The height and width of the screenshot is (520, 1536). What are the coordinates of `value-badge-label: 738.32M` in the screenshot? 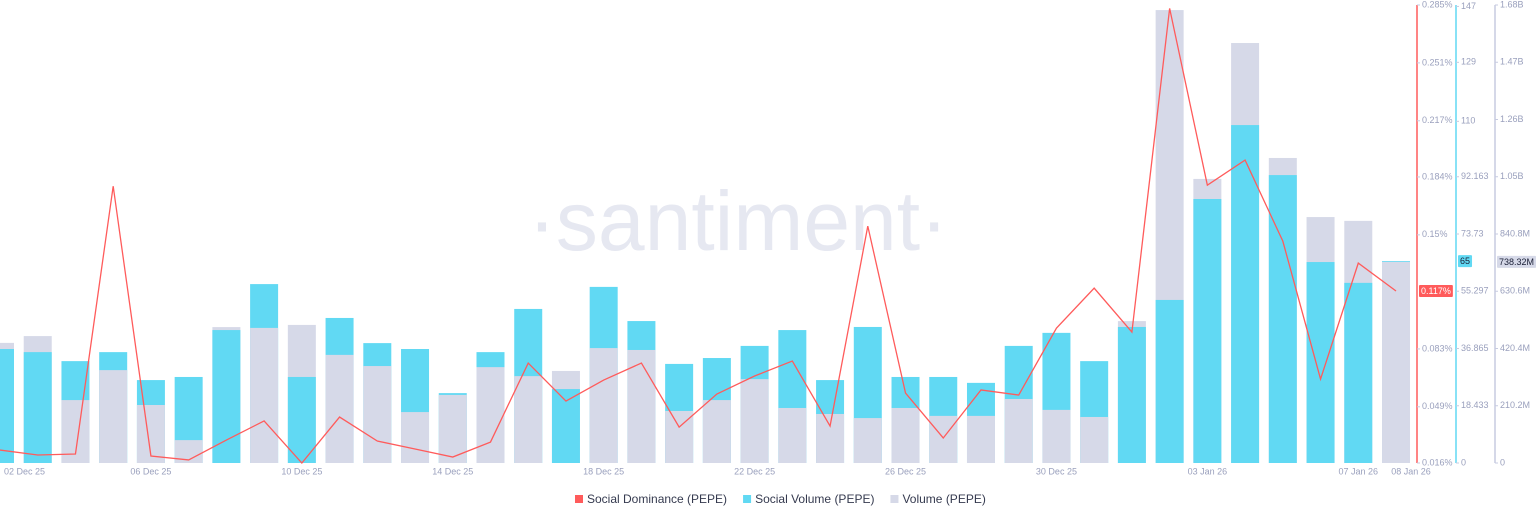 It's located at (1516, 262).